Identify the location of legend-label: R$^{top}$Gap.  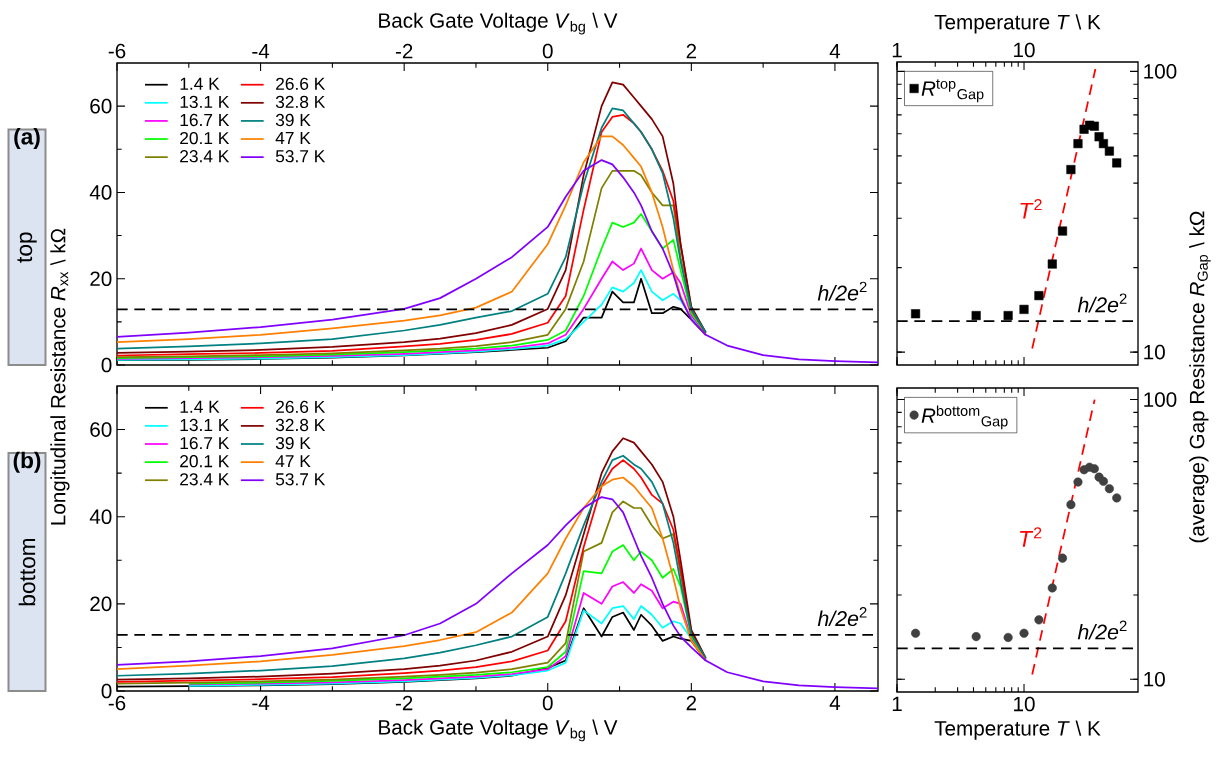
(952, 91).